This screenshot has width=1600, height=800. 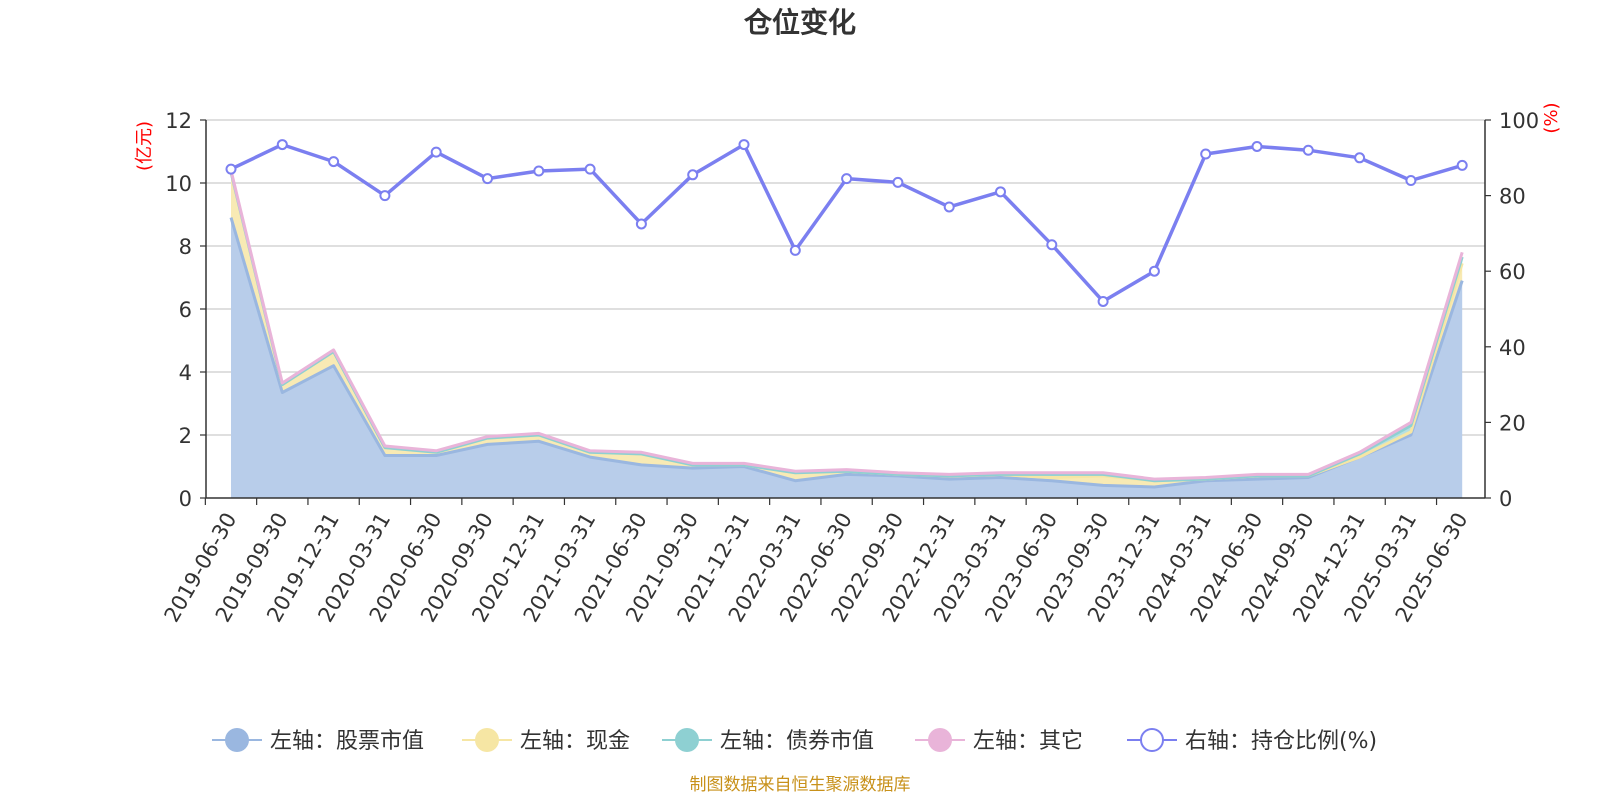 What do you see at coordinates (575, 741) in the screenshot?
I see `legend-label: 左轴：现金` at bounding box center [575, 741].